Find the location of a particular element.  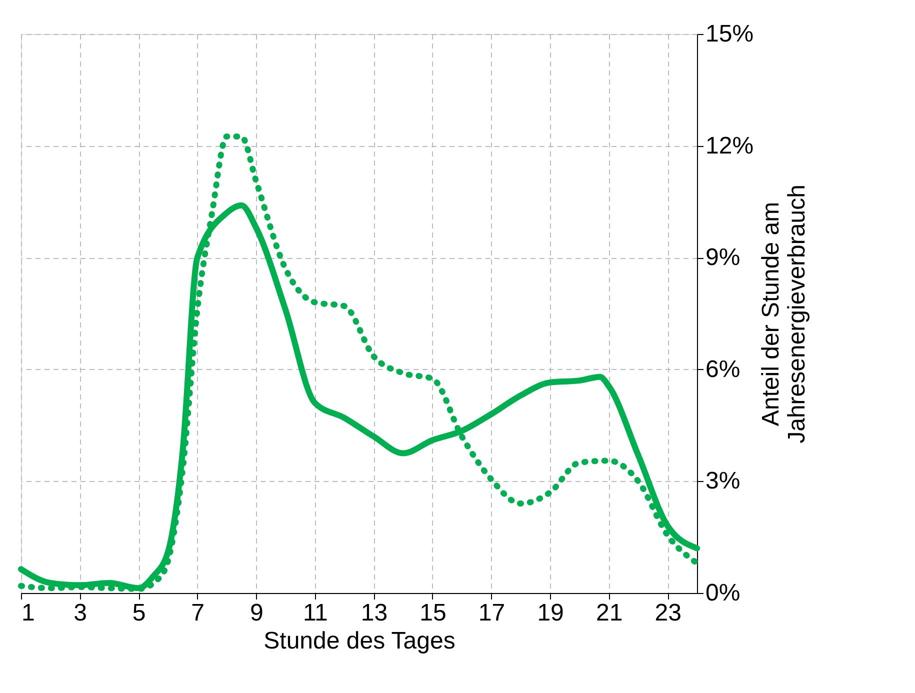

x-tick-label: 13 is located at coordinates (374, 613).